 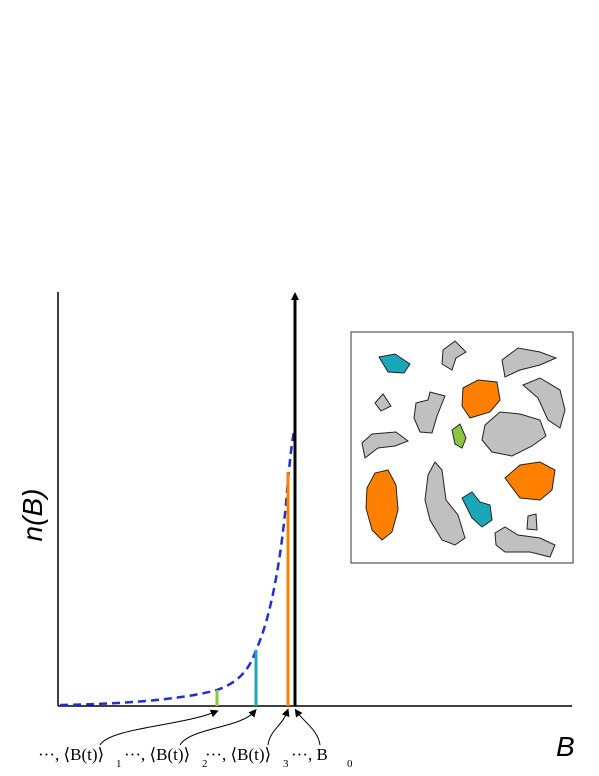 I want to click on marker-subscript: 1, so click(x=119, y=764).